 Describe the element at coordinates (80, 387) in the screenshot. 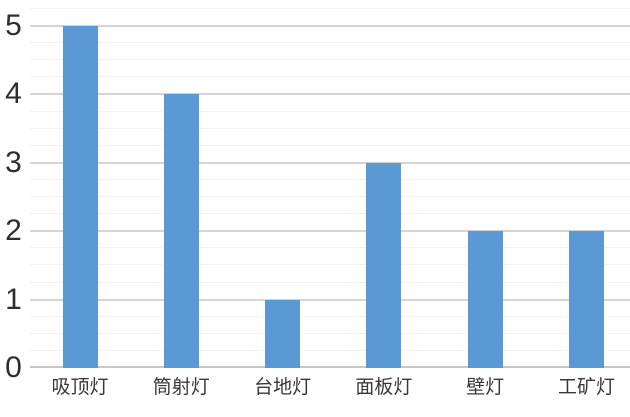

I see `x-category-label: 吸顶灯` at that location.